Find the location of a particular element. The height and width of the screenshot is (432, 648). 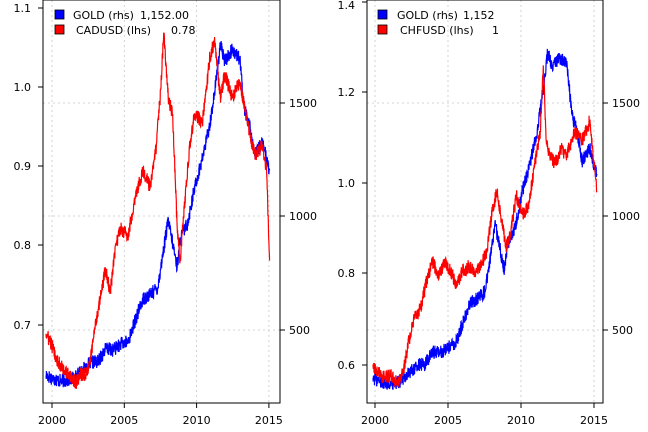

left-axis: 0.6 0.8 1.0 1.2 1.4 is located at coordinates (352, 186).